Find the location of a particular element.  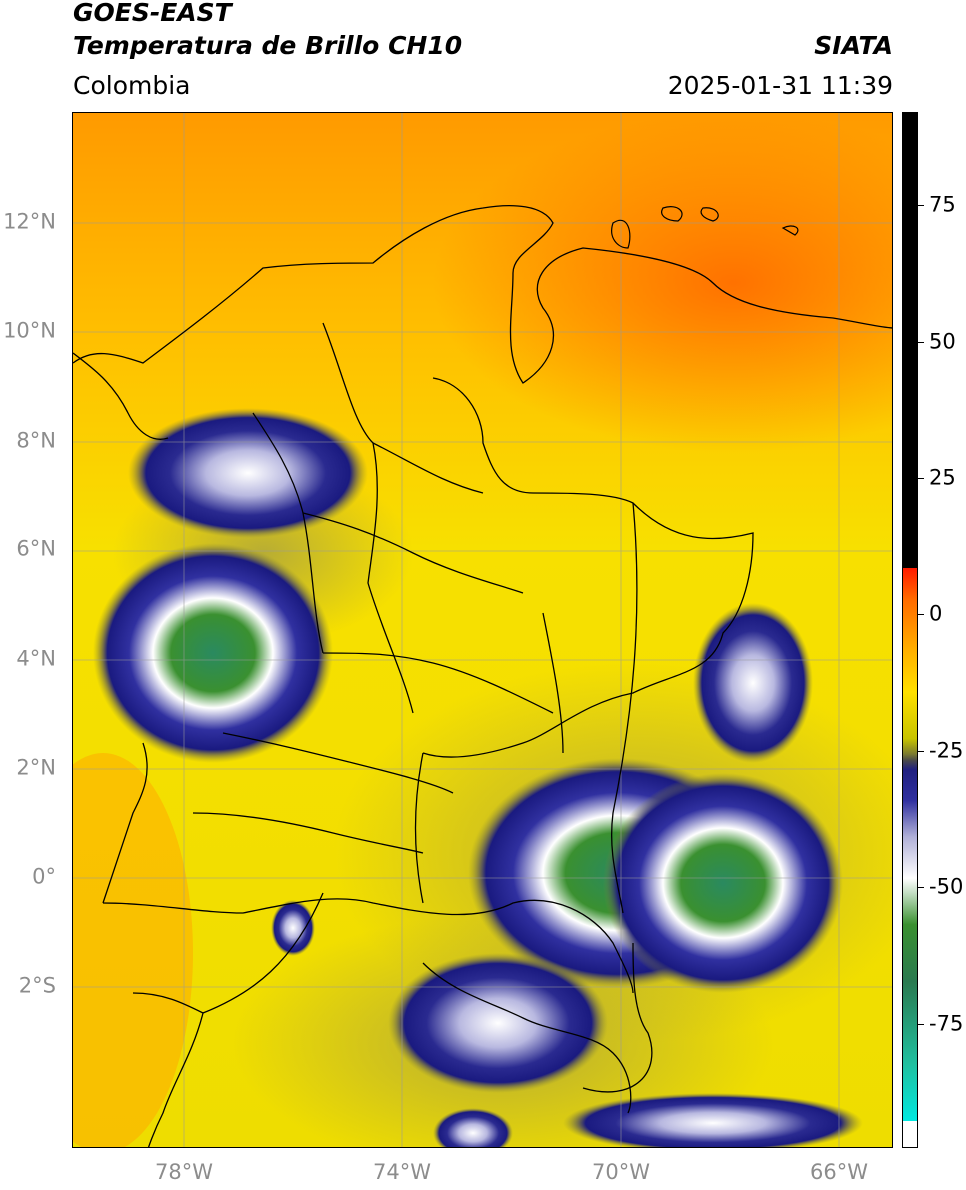

colorbar-label: 25 is located at coordinates (942, 477).